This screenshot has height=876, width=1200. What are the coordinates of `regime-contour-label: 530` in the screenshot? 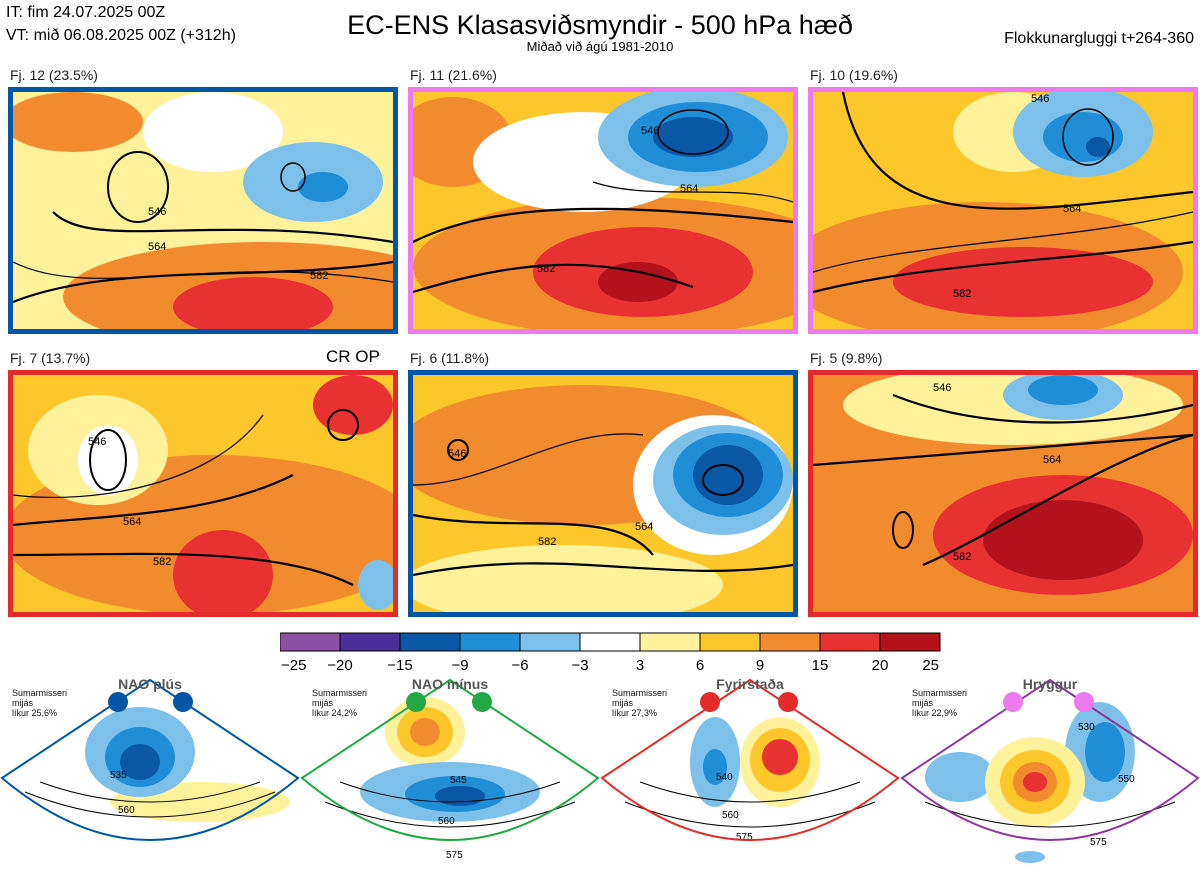 It's located at (1086, 727).